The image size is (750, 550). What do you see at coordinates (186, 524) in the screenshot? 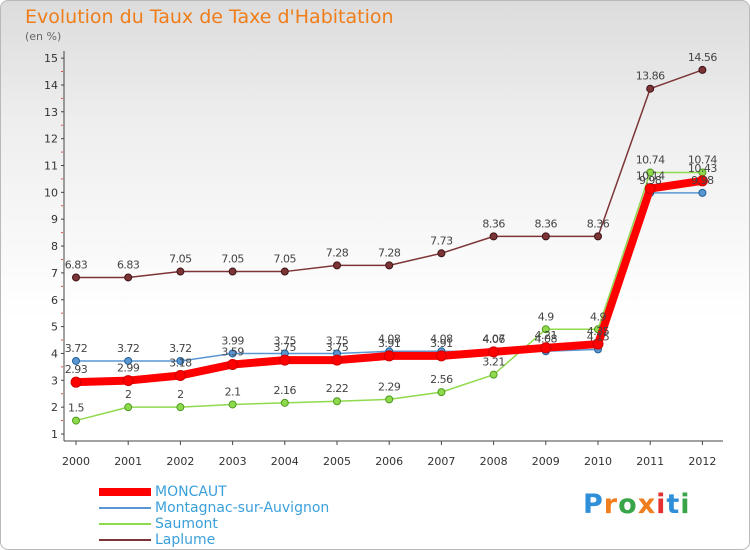
I see `legend-label: Saumont` at bounding box center [186, 524].